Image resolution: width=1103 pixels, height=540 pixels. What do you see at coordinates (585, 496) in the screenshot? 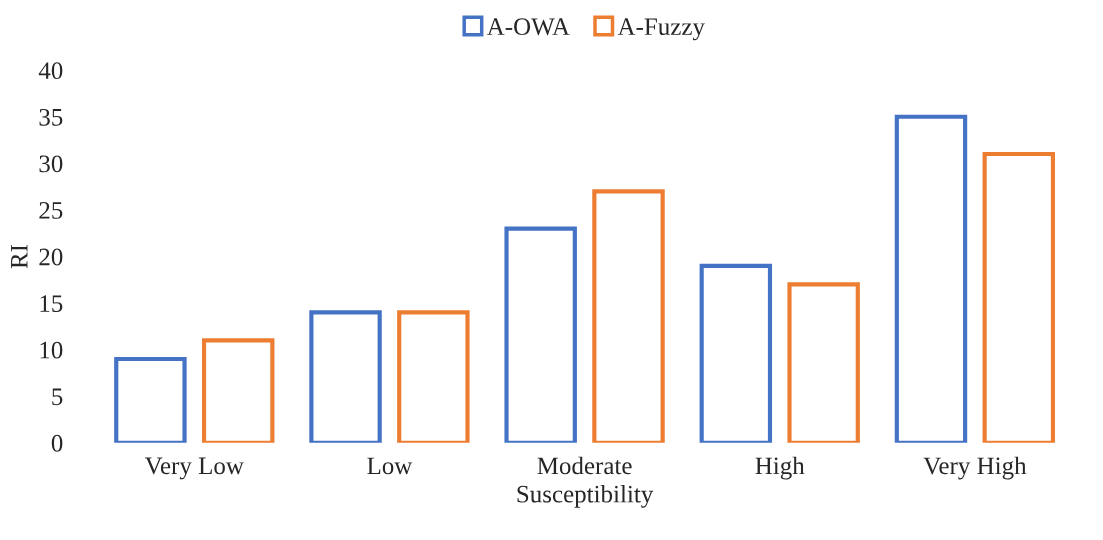
I see `x-axis-title: Susceptibility` at bounding box center [585, 496].